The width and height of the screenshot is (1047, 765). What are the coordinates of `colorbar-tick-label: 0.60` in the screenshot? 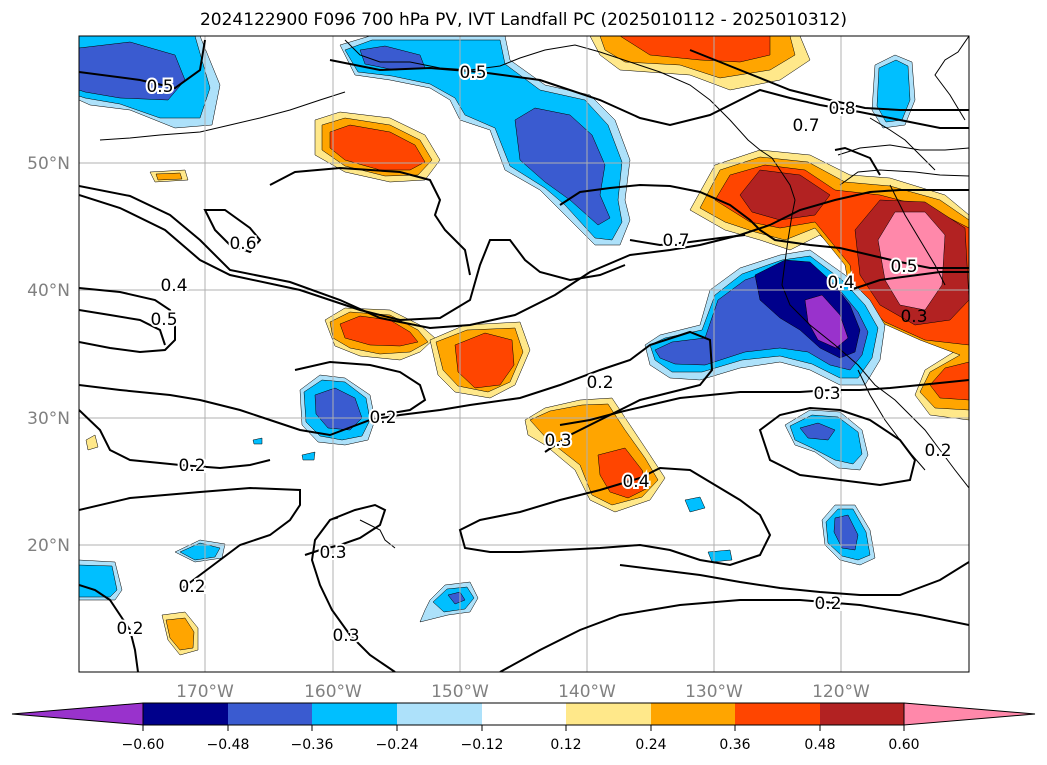 It's located at (903, 745).